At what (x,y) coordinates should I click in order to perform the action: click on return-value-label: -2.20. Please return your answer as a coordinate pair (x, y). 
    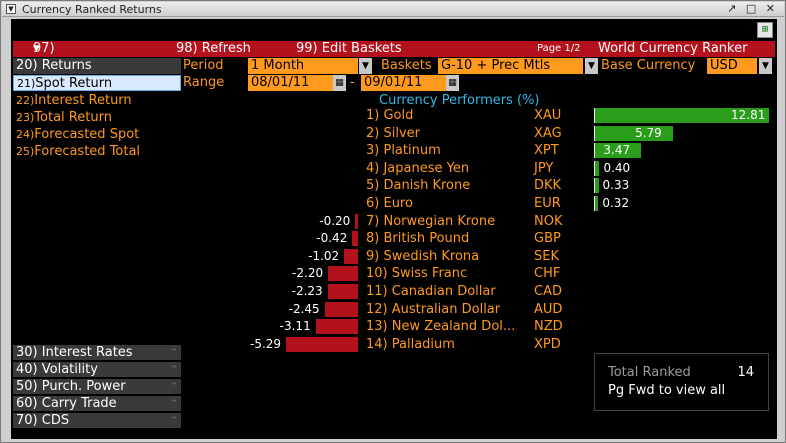
    Looking at the image, I should click on (308, 273).